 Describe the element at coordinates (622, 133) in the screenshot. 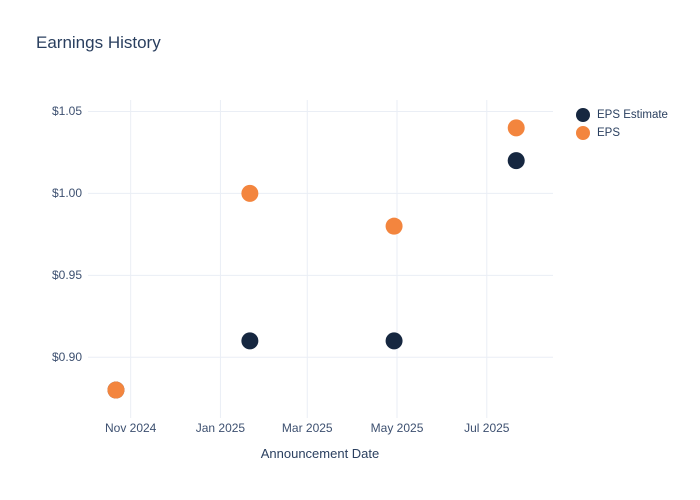

I see `legend-item-eps: EPS` at that location.